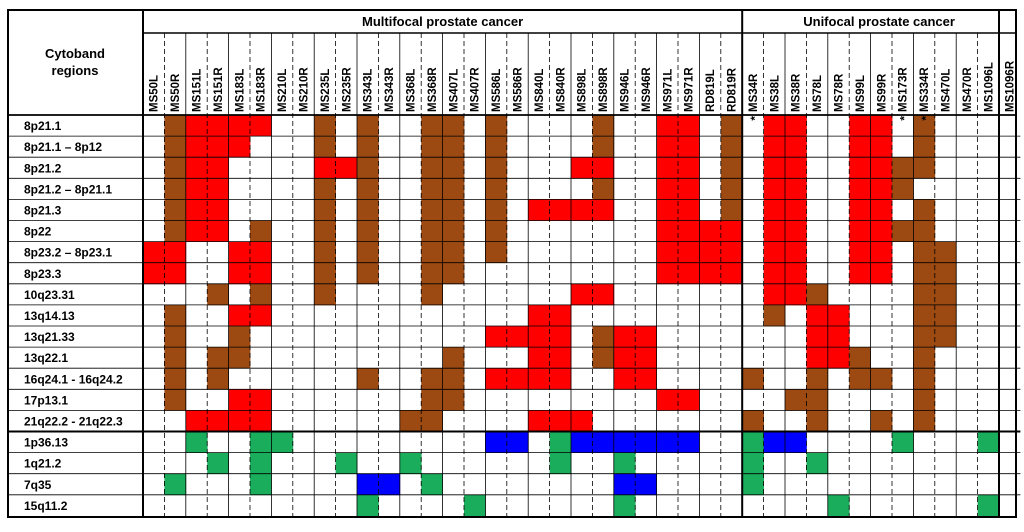 The height and width of the screenshot is (532, 1024). Describe the element at coordinates (368, 189) in the screenshot. I see `cell-8p21.2–8p21.1-MS343L` at that location.